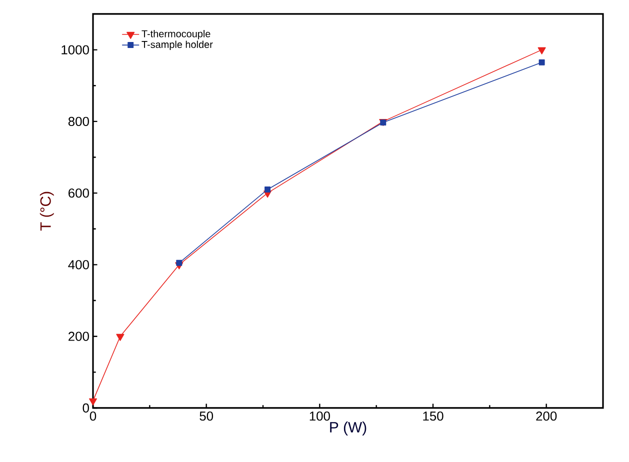  Describe the element at coordinates (433, 416) in the screenshot. I see `x-tick-label: 150` at that location.